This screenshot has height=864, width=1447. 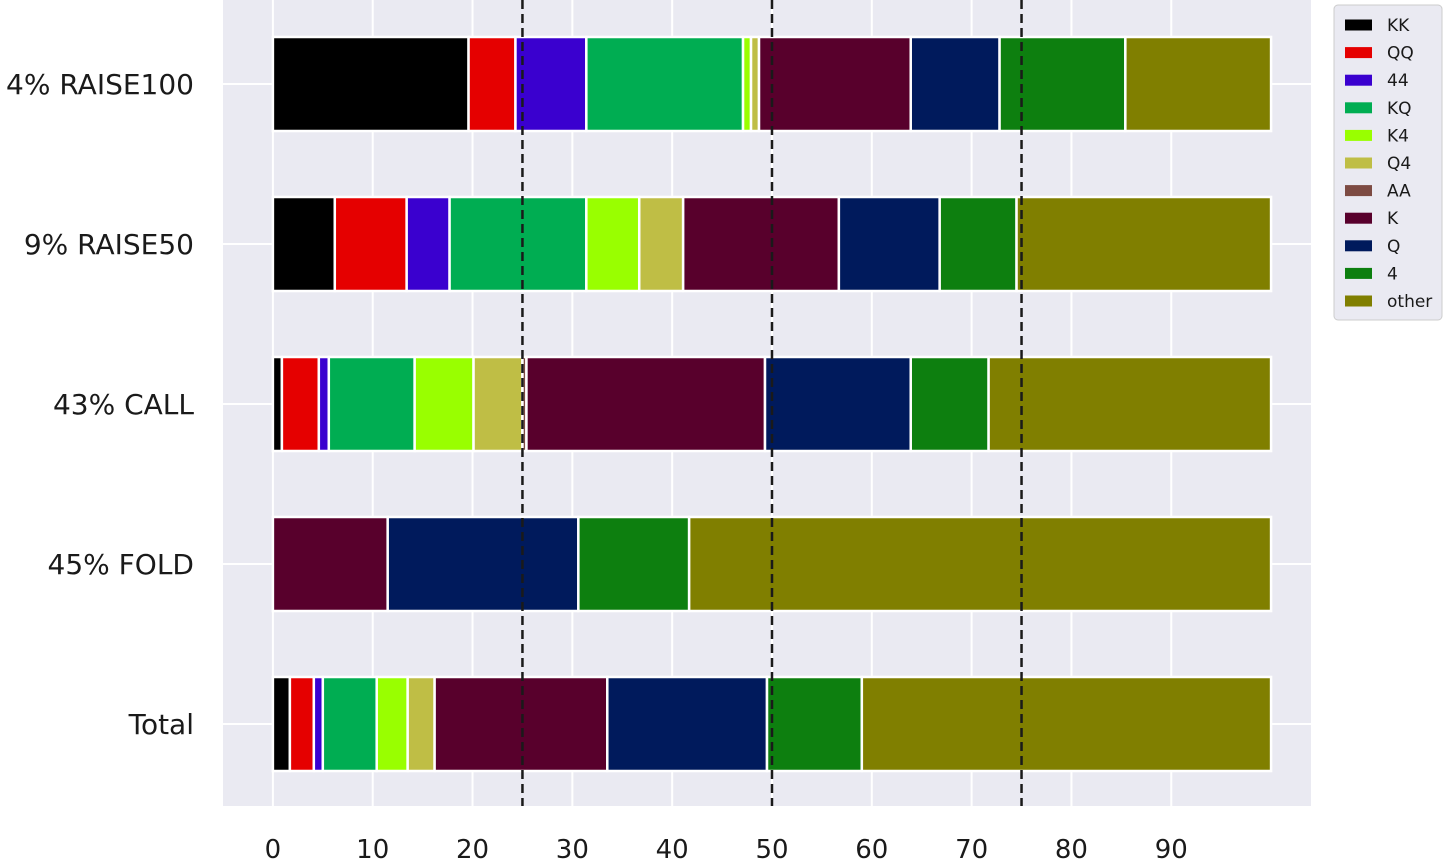 What do you see at coordinates (1358, 191) in the screenshot?
I see `legend-swatch-AA` at bounding box center [1358, 191].